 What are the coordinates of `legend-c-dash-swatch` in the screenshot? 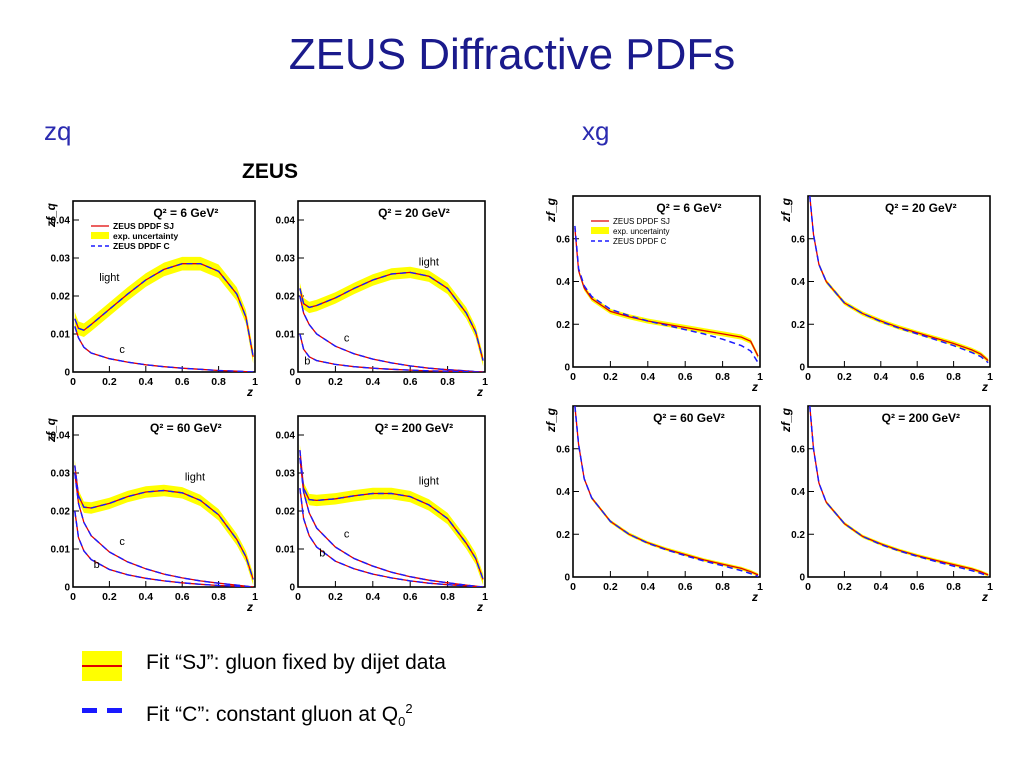 It's located at (102, 710).